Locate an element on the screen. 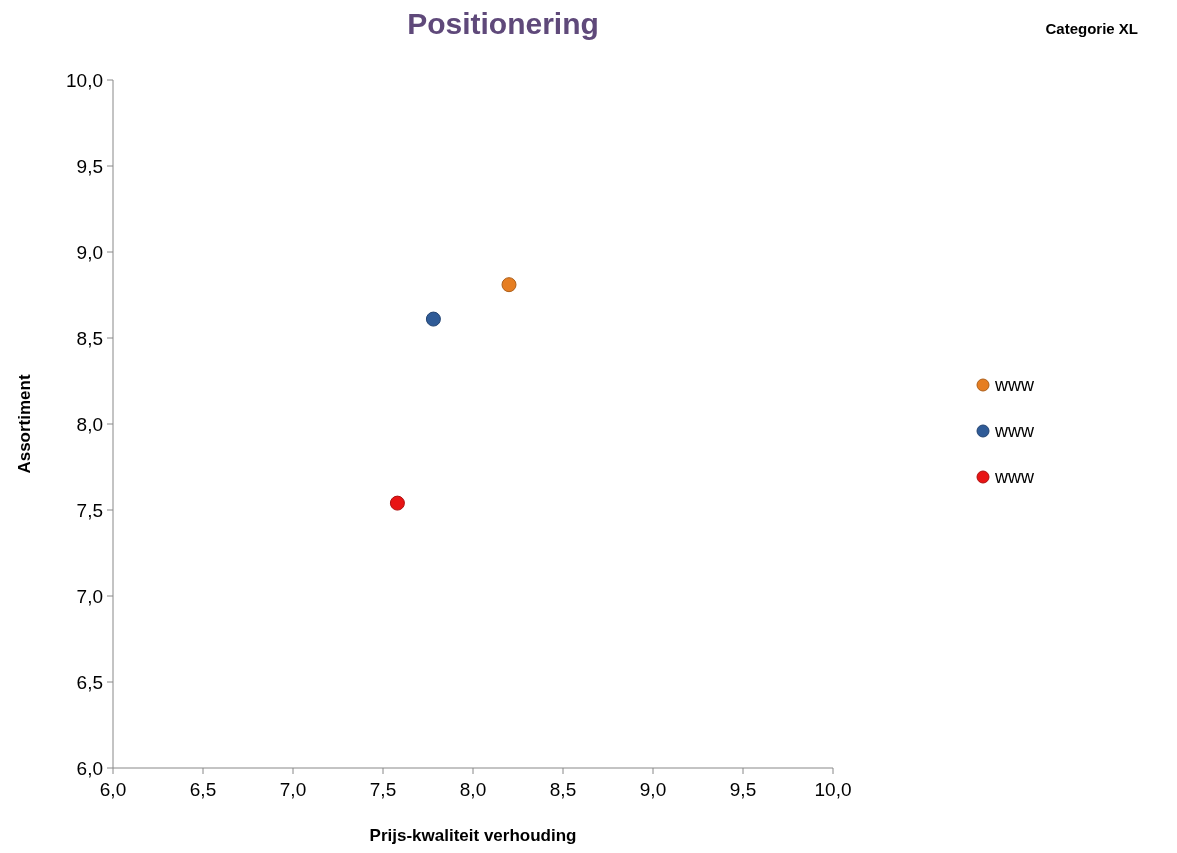 This screenshot has height=853, width=1177. y-tick-label: 8,5 is located at coordinates (89, 338).